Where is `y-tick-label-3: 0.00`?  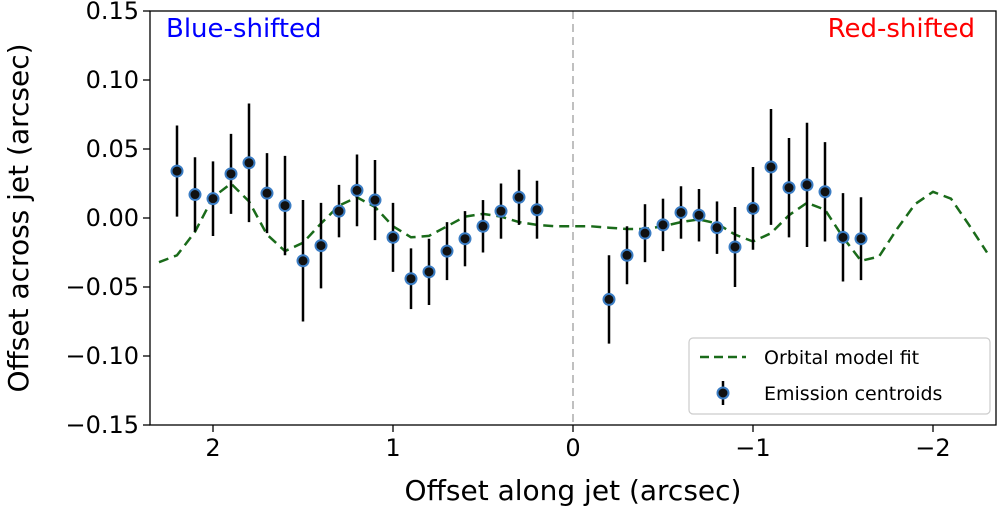 y-tick-label-3: 0.00 is located at coordinates (112, 218).